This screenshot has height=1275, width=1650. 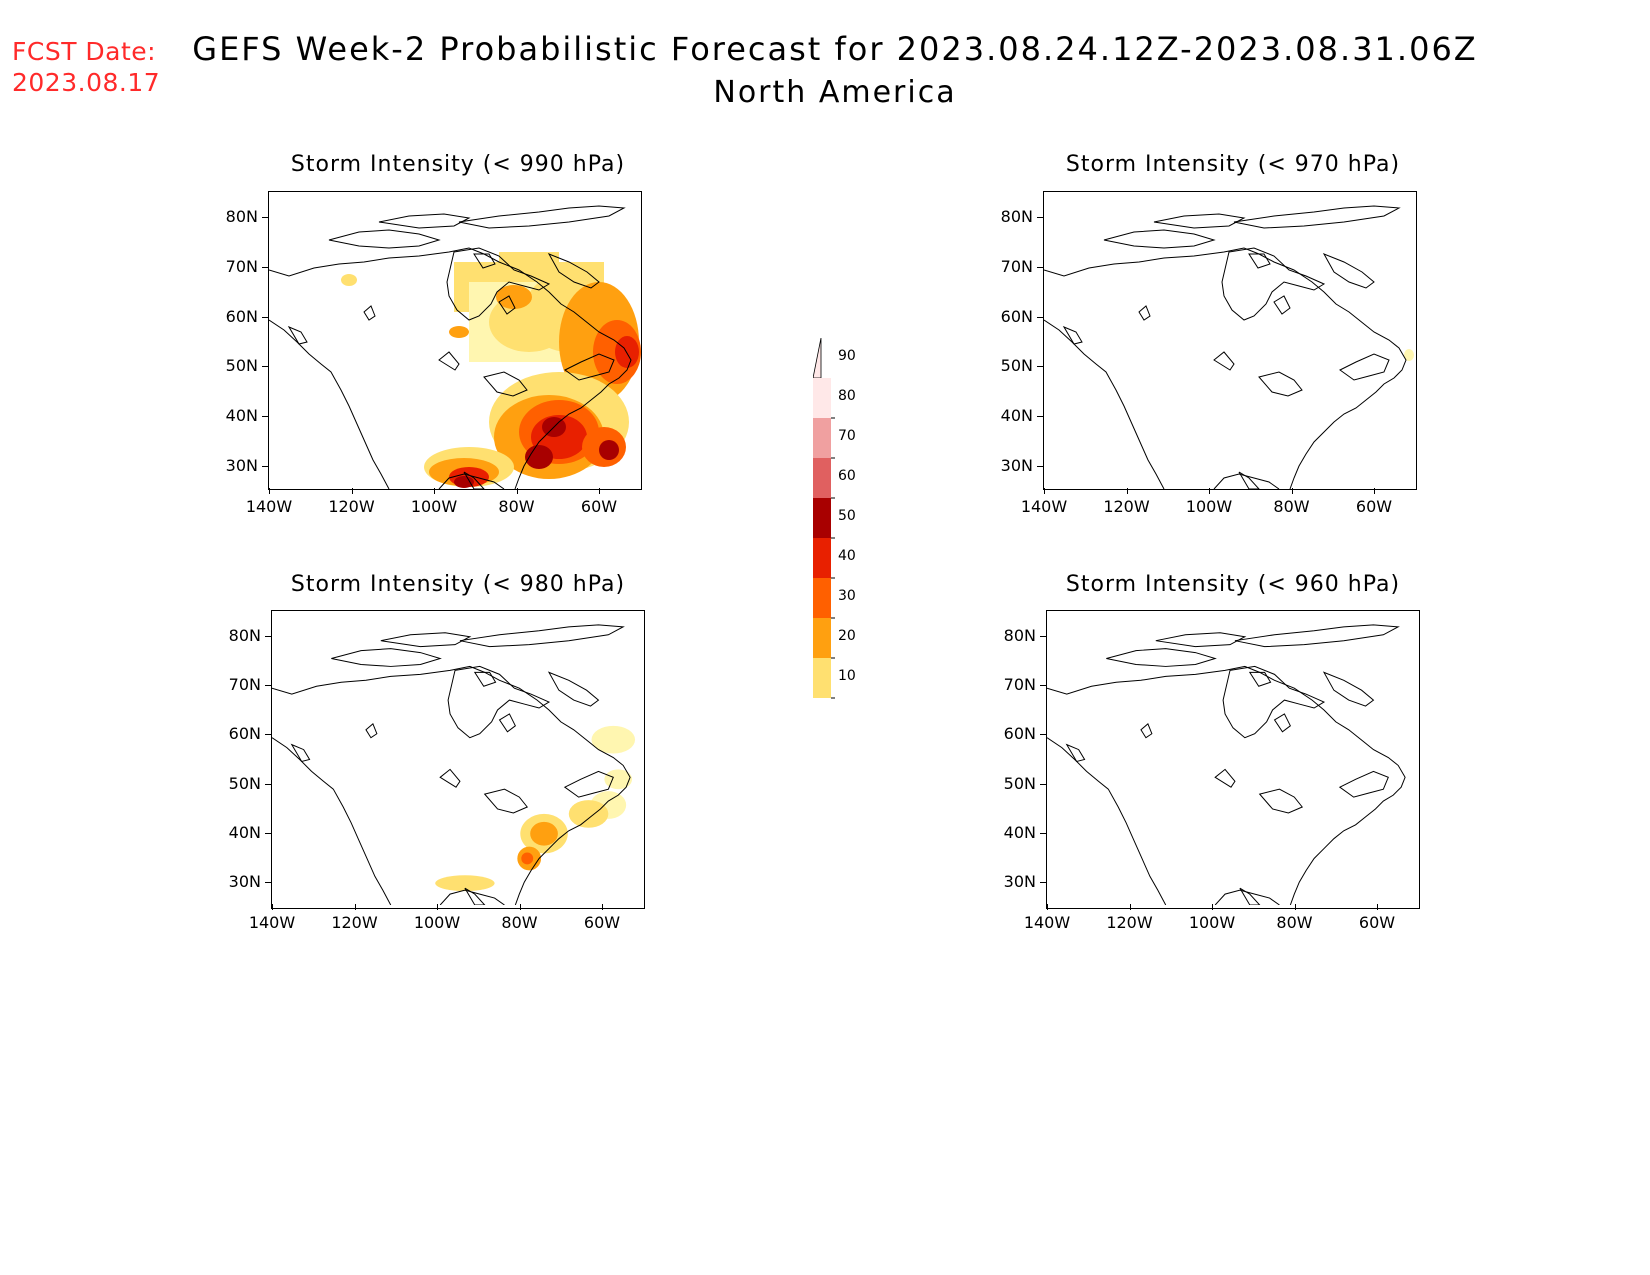 What do you see at coordinates (817, 358) in the screenshot?
I see `colorbar-top-triangle` at bounding box center [817, 358].